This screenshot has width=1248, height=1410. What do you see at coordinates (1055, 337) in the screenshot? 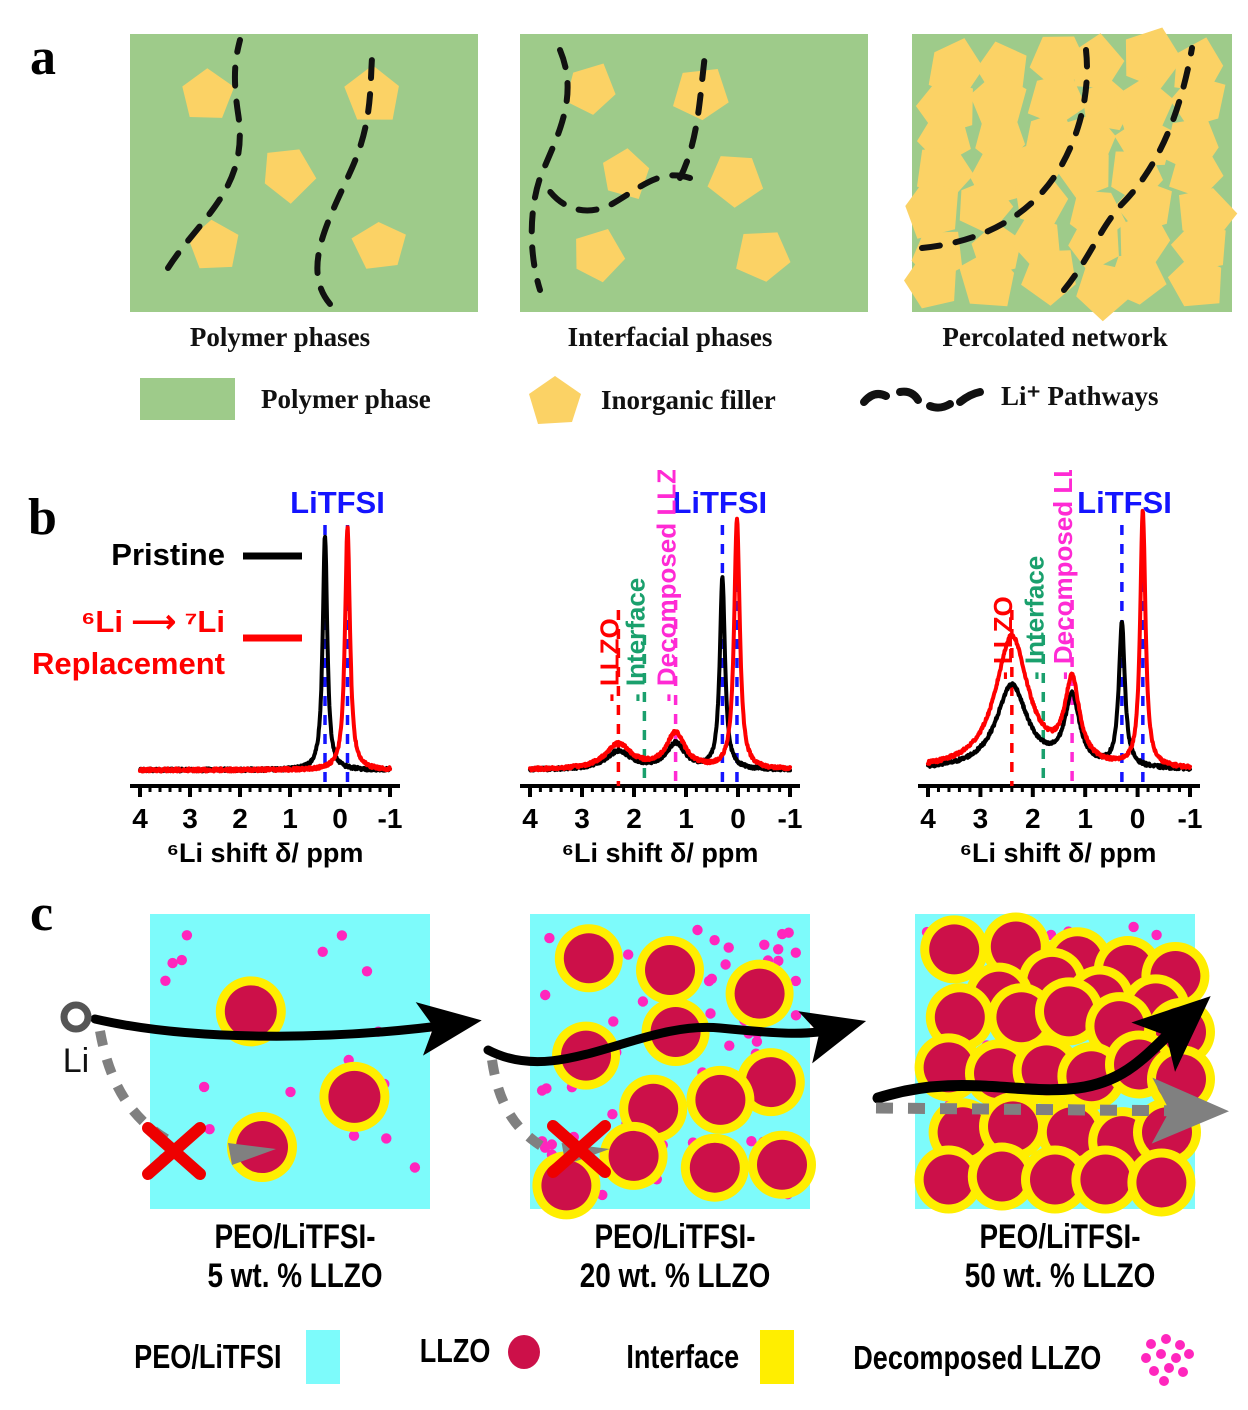
I see `panel-a-caption-2: Percolated network` at bounding box center [1055, 337].